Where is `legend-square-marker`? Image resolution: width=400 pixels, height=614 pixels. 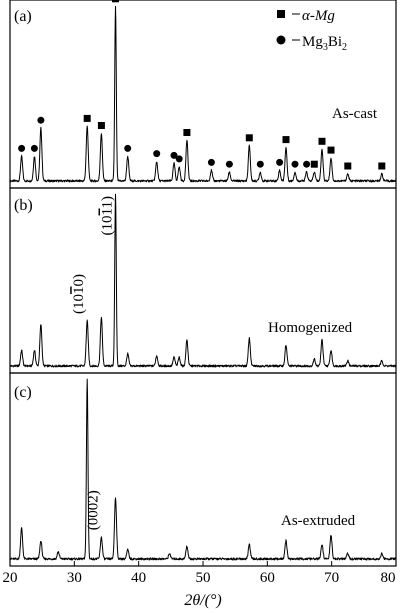 legend-square-marker is located at coordinates (281, 14).